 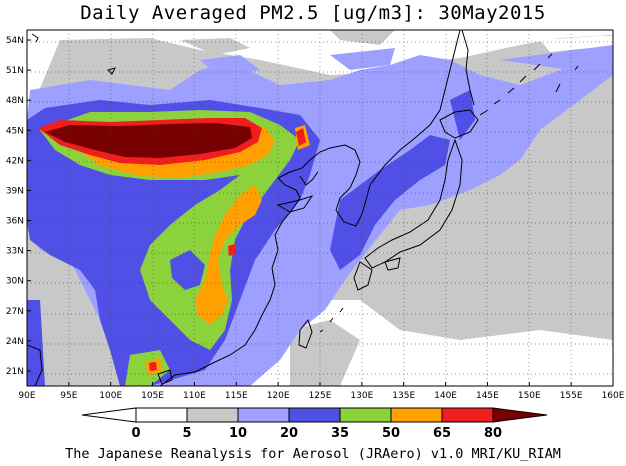 What do you see at coordinates (361, 396) in the screenshot?
I see `lon-tick-label: 130E` at bounding box center [361, 396].